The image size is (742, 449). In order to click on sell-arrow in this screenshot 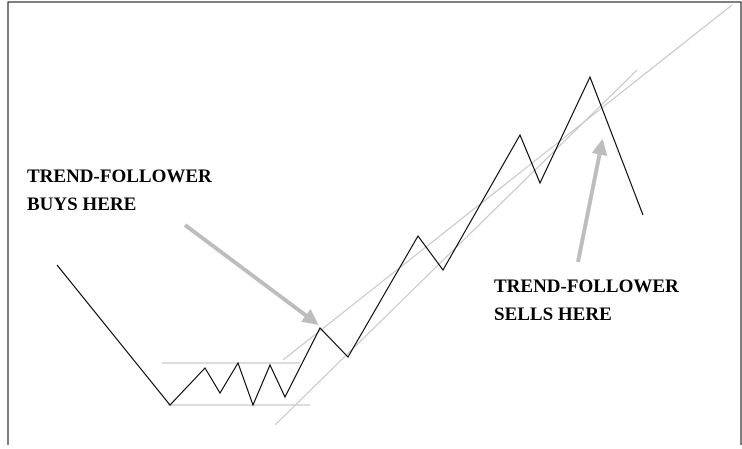, I will do `click(592, 200)`.